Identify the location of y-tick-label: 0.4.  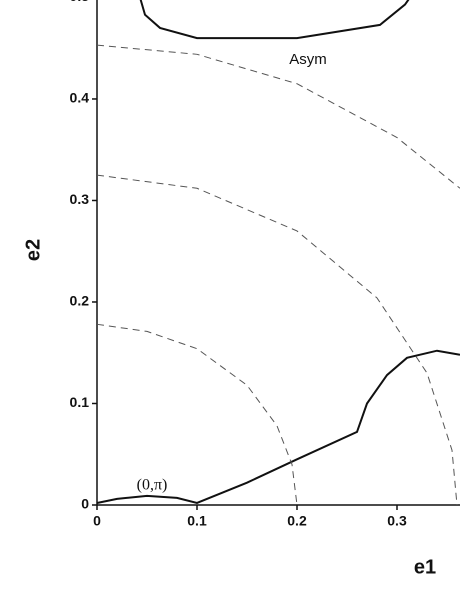
(80, 98).